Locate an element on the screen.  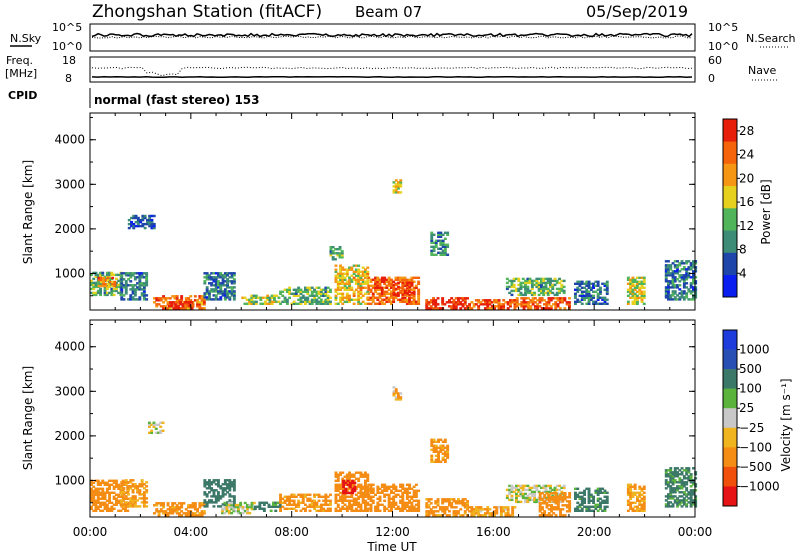
power-patch is located at coordinates (305, 295).